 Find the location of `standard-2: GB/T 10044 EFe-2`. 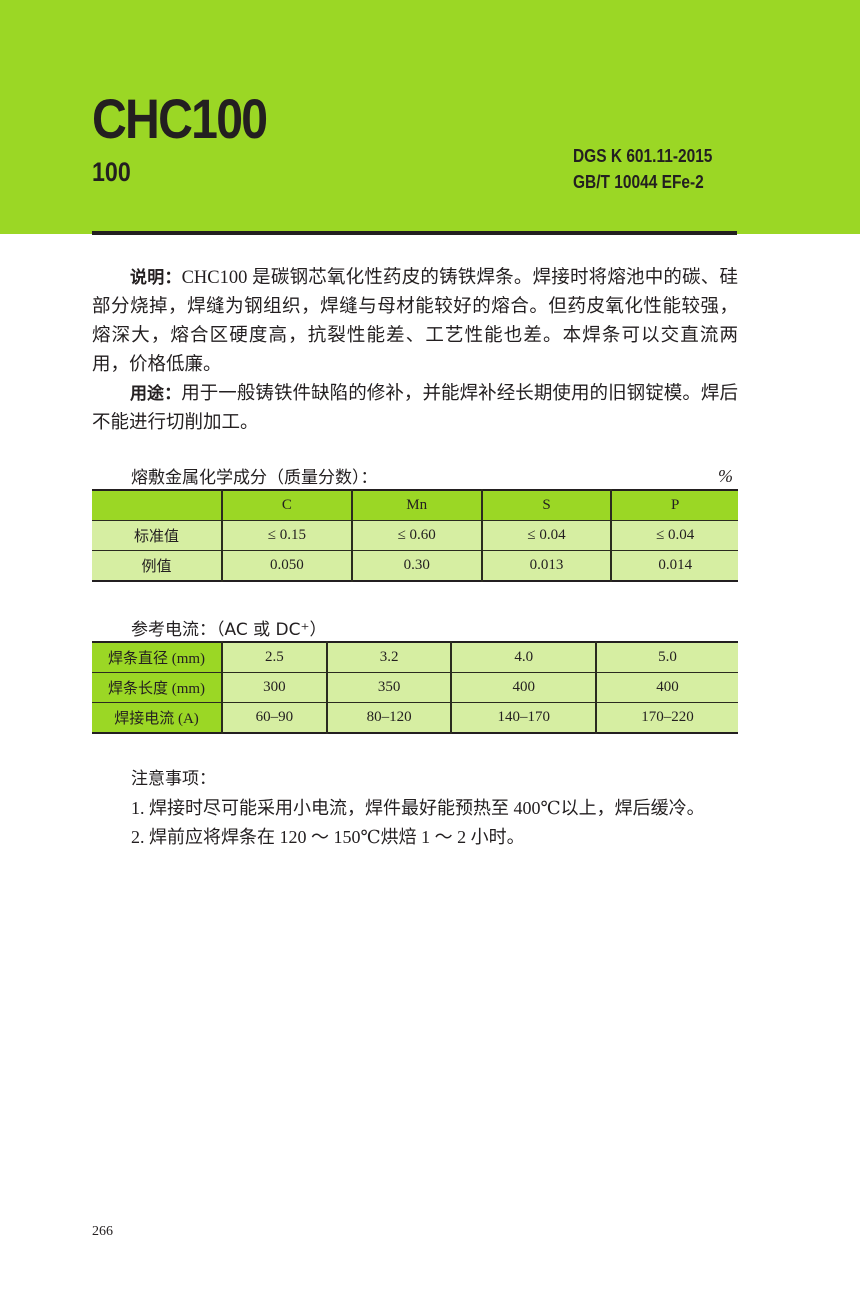

standard-2: GB/T 10044 EFe-2 is located at coordinates (638, 182).